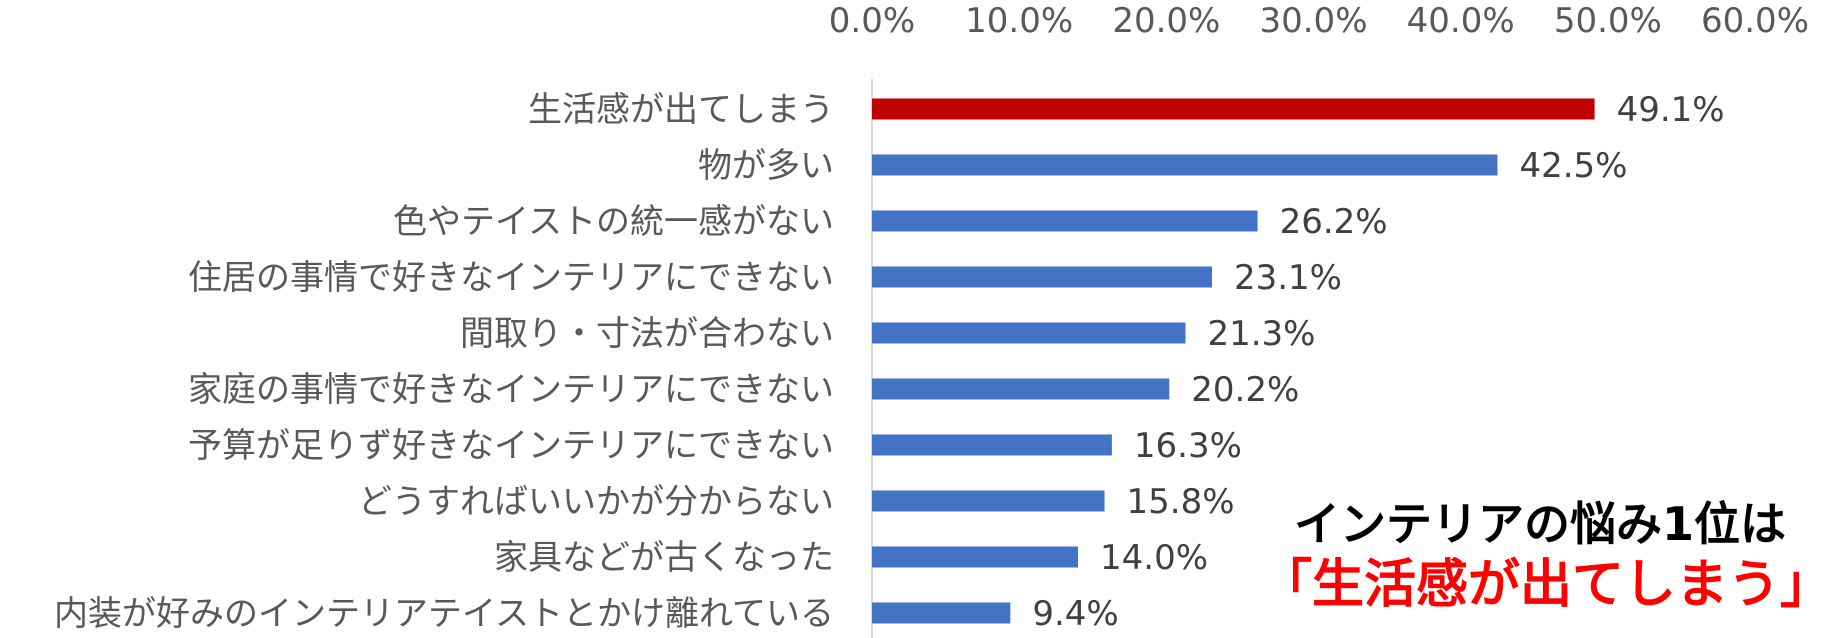  I want to click on category-label: 色やテイストの統一感がない, so click(613, 222).